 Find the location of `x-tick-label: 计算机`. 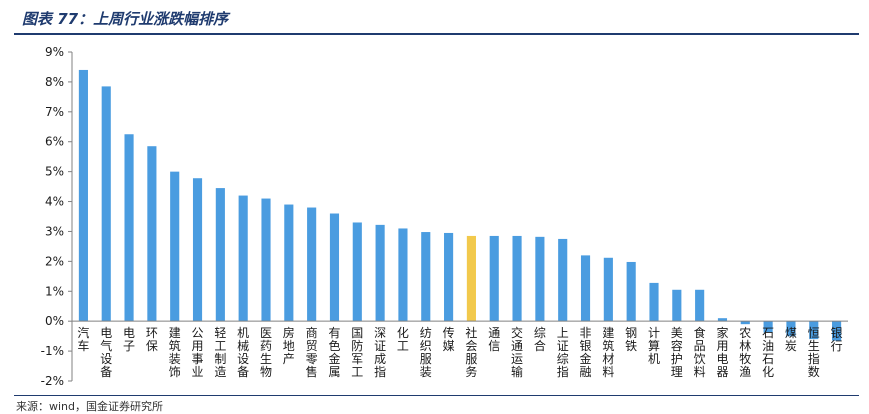

x-tick-label: 计算机 is located at coordinates (654, 346).